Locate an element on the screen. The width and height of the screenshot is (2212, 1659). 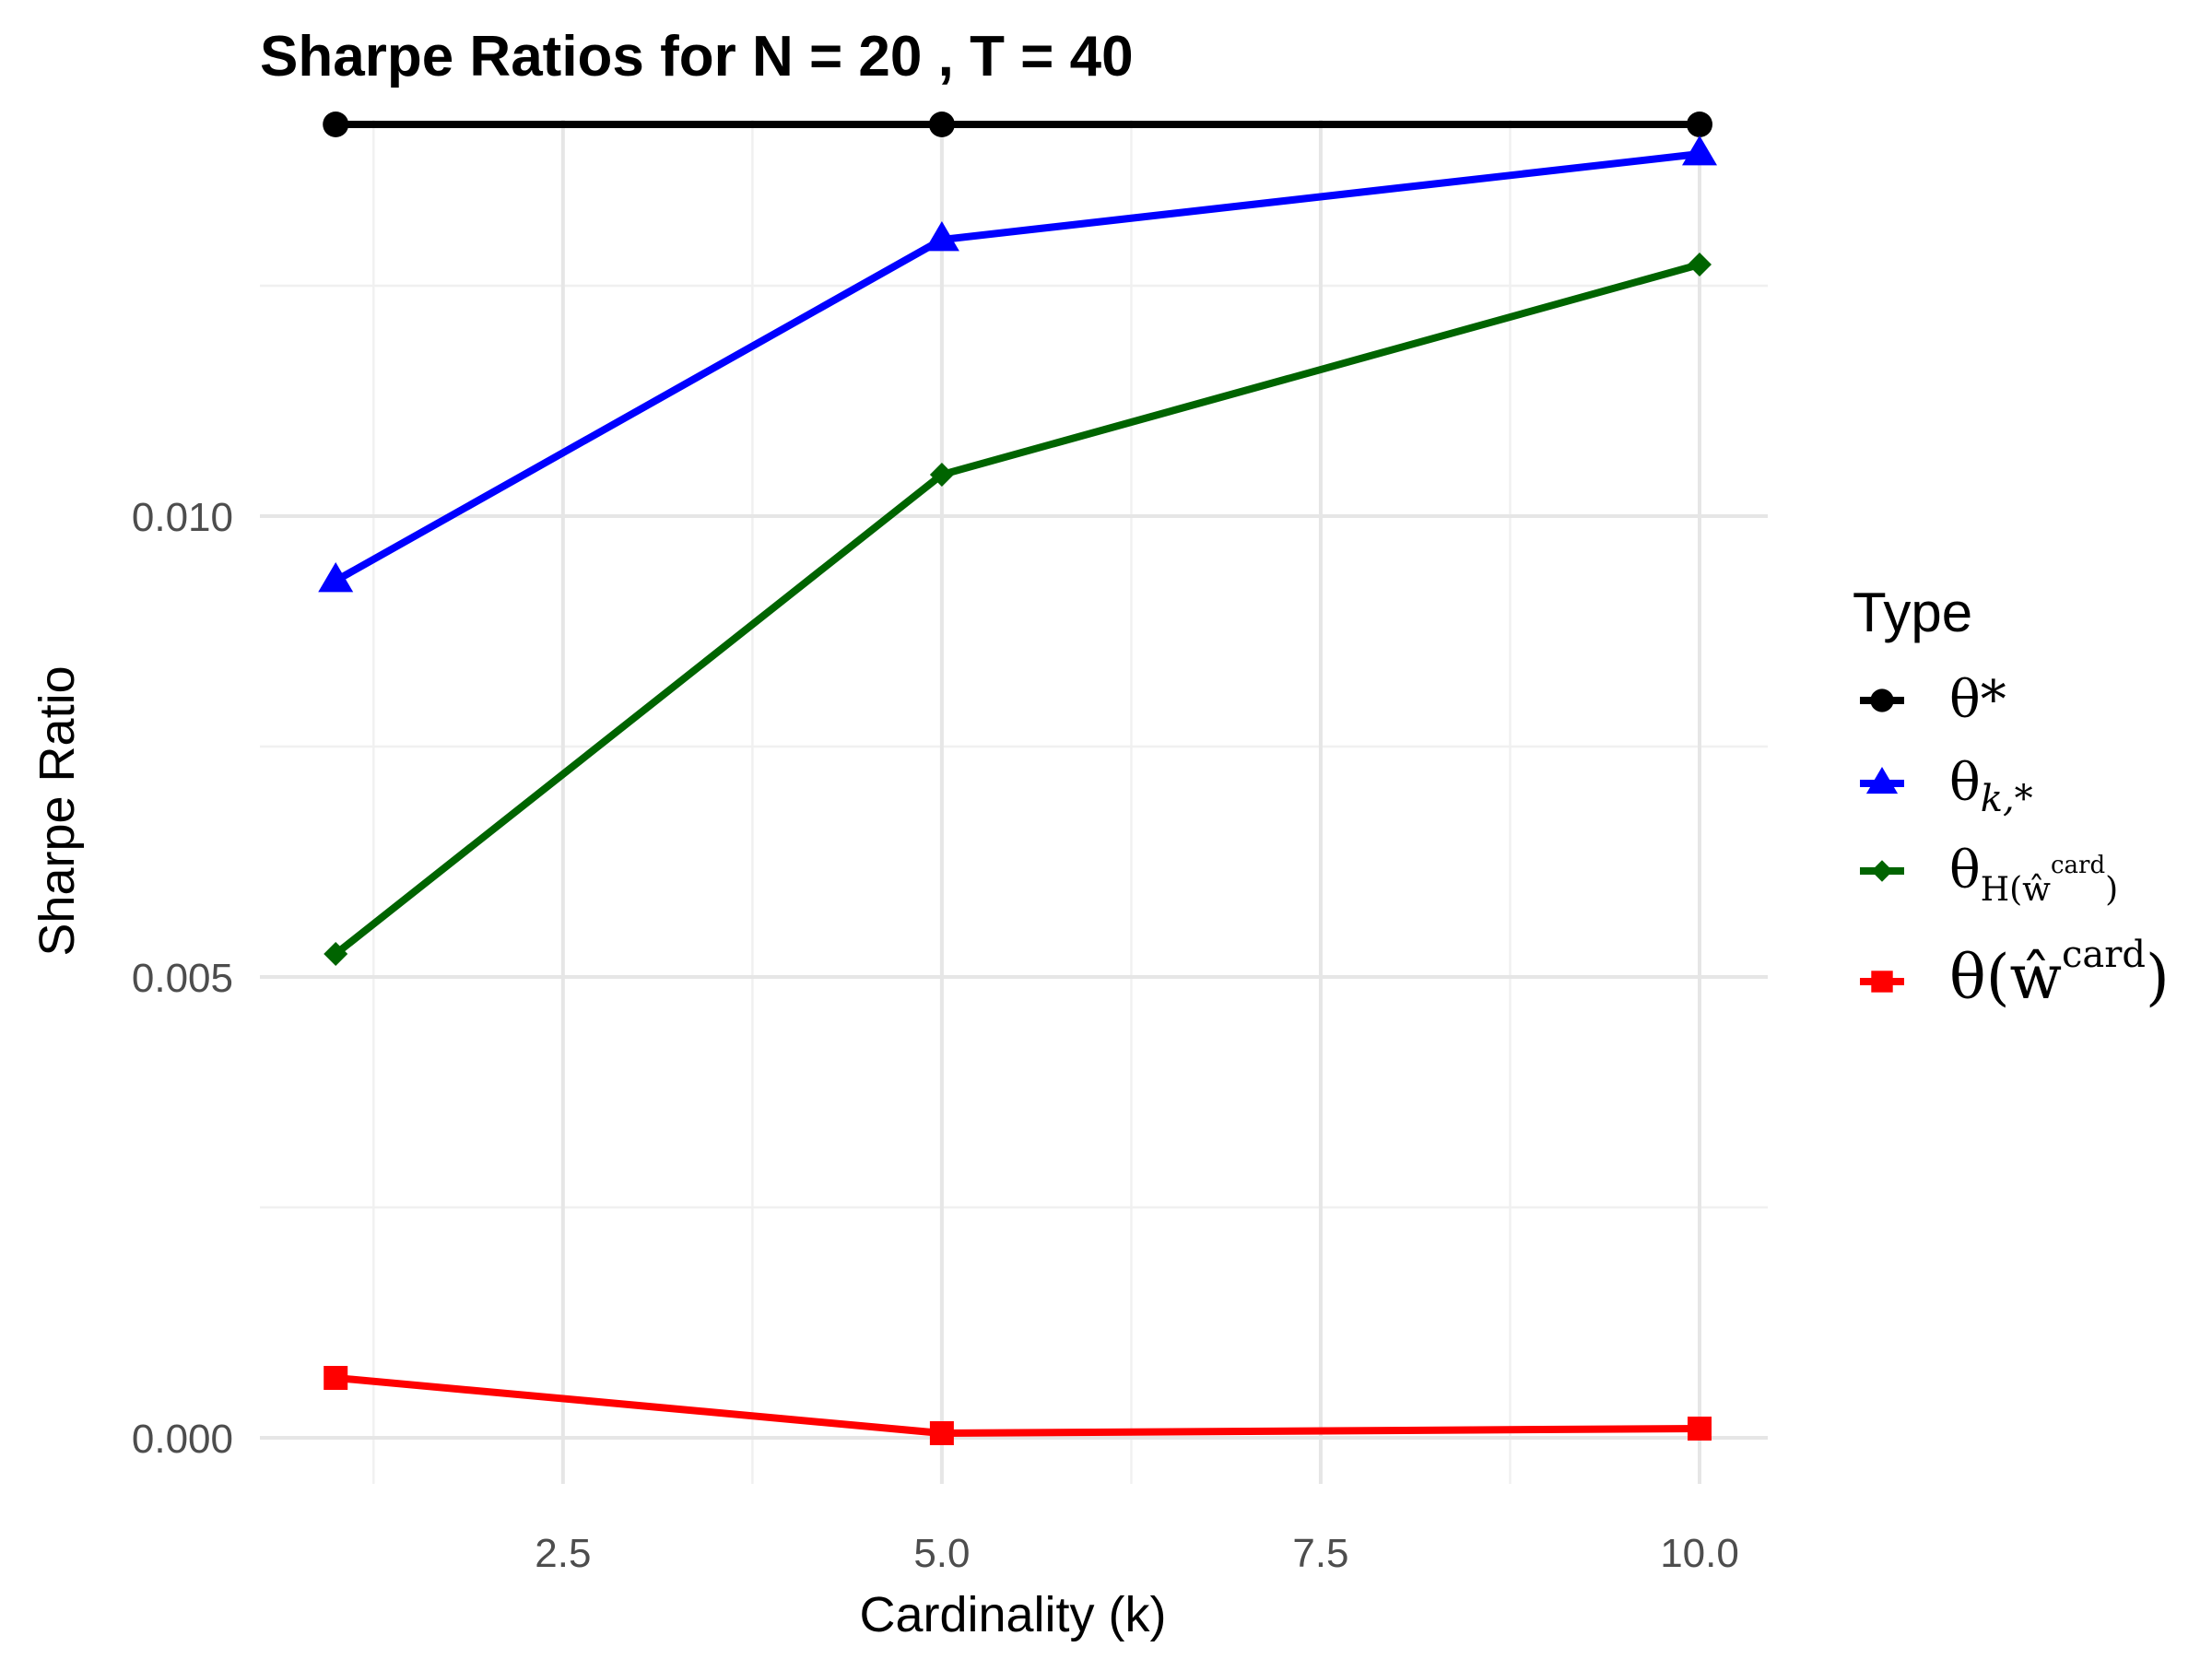
legend-item-theta-card: θ(ŵcard) is located at coordinates (2015, 973).